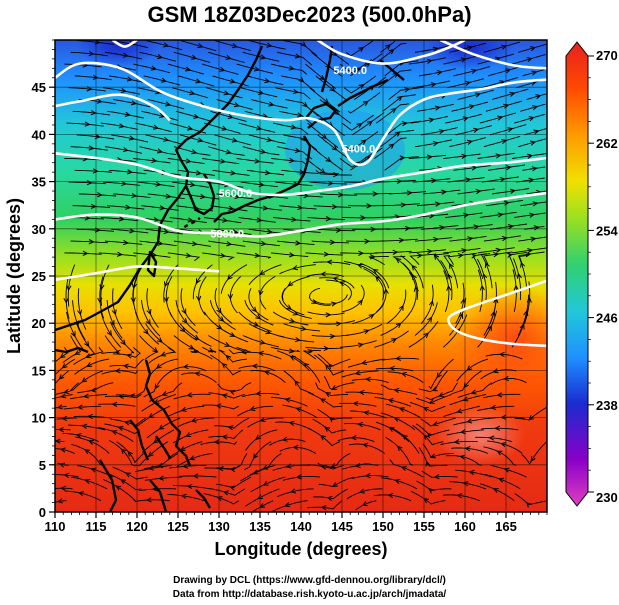 This screenshot has height=605, width=619. What do you see at coordinates (42, 512) in the screenshot?
I see `y-tick-label: 0` at bounding box center [42, 512].